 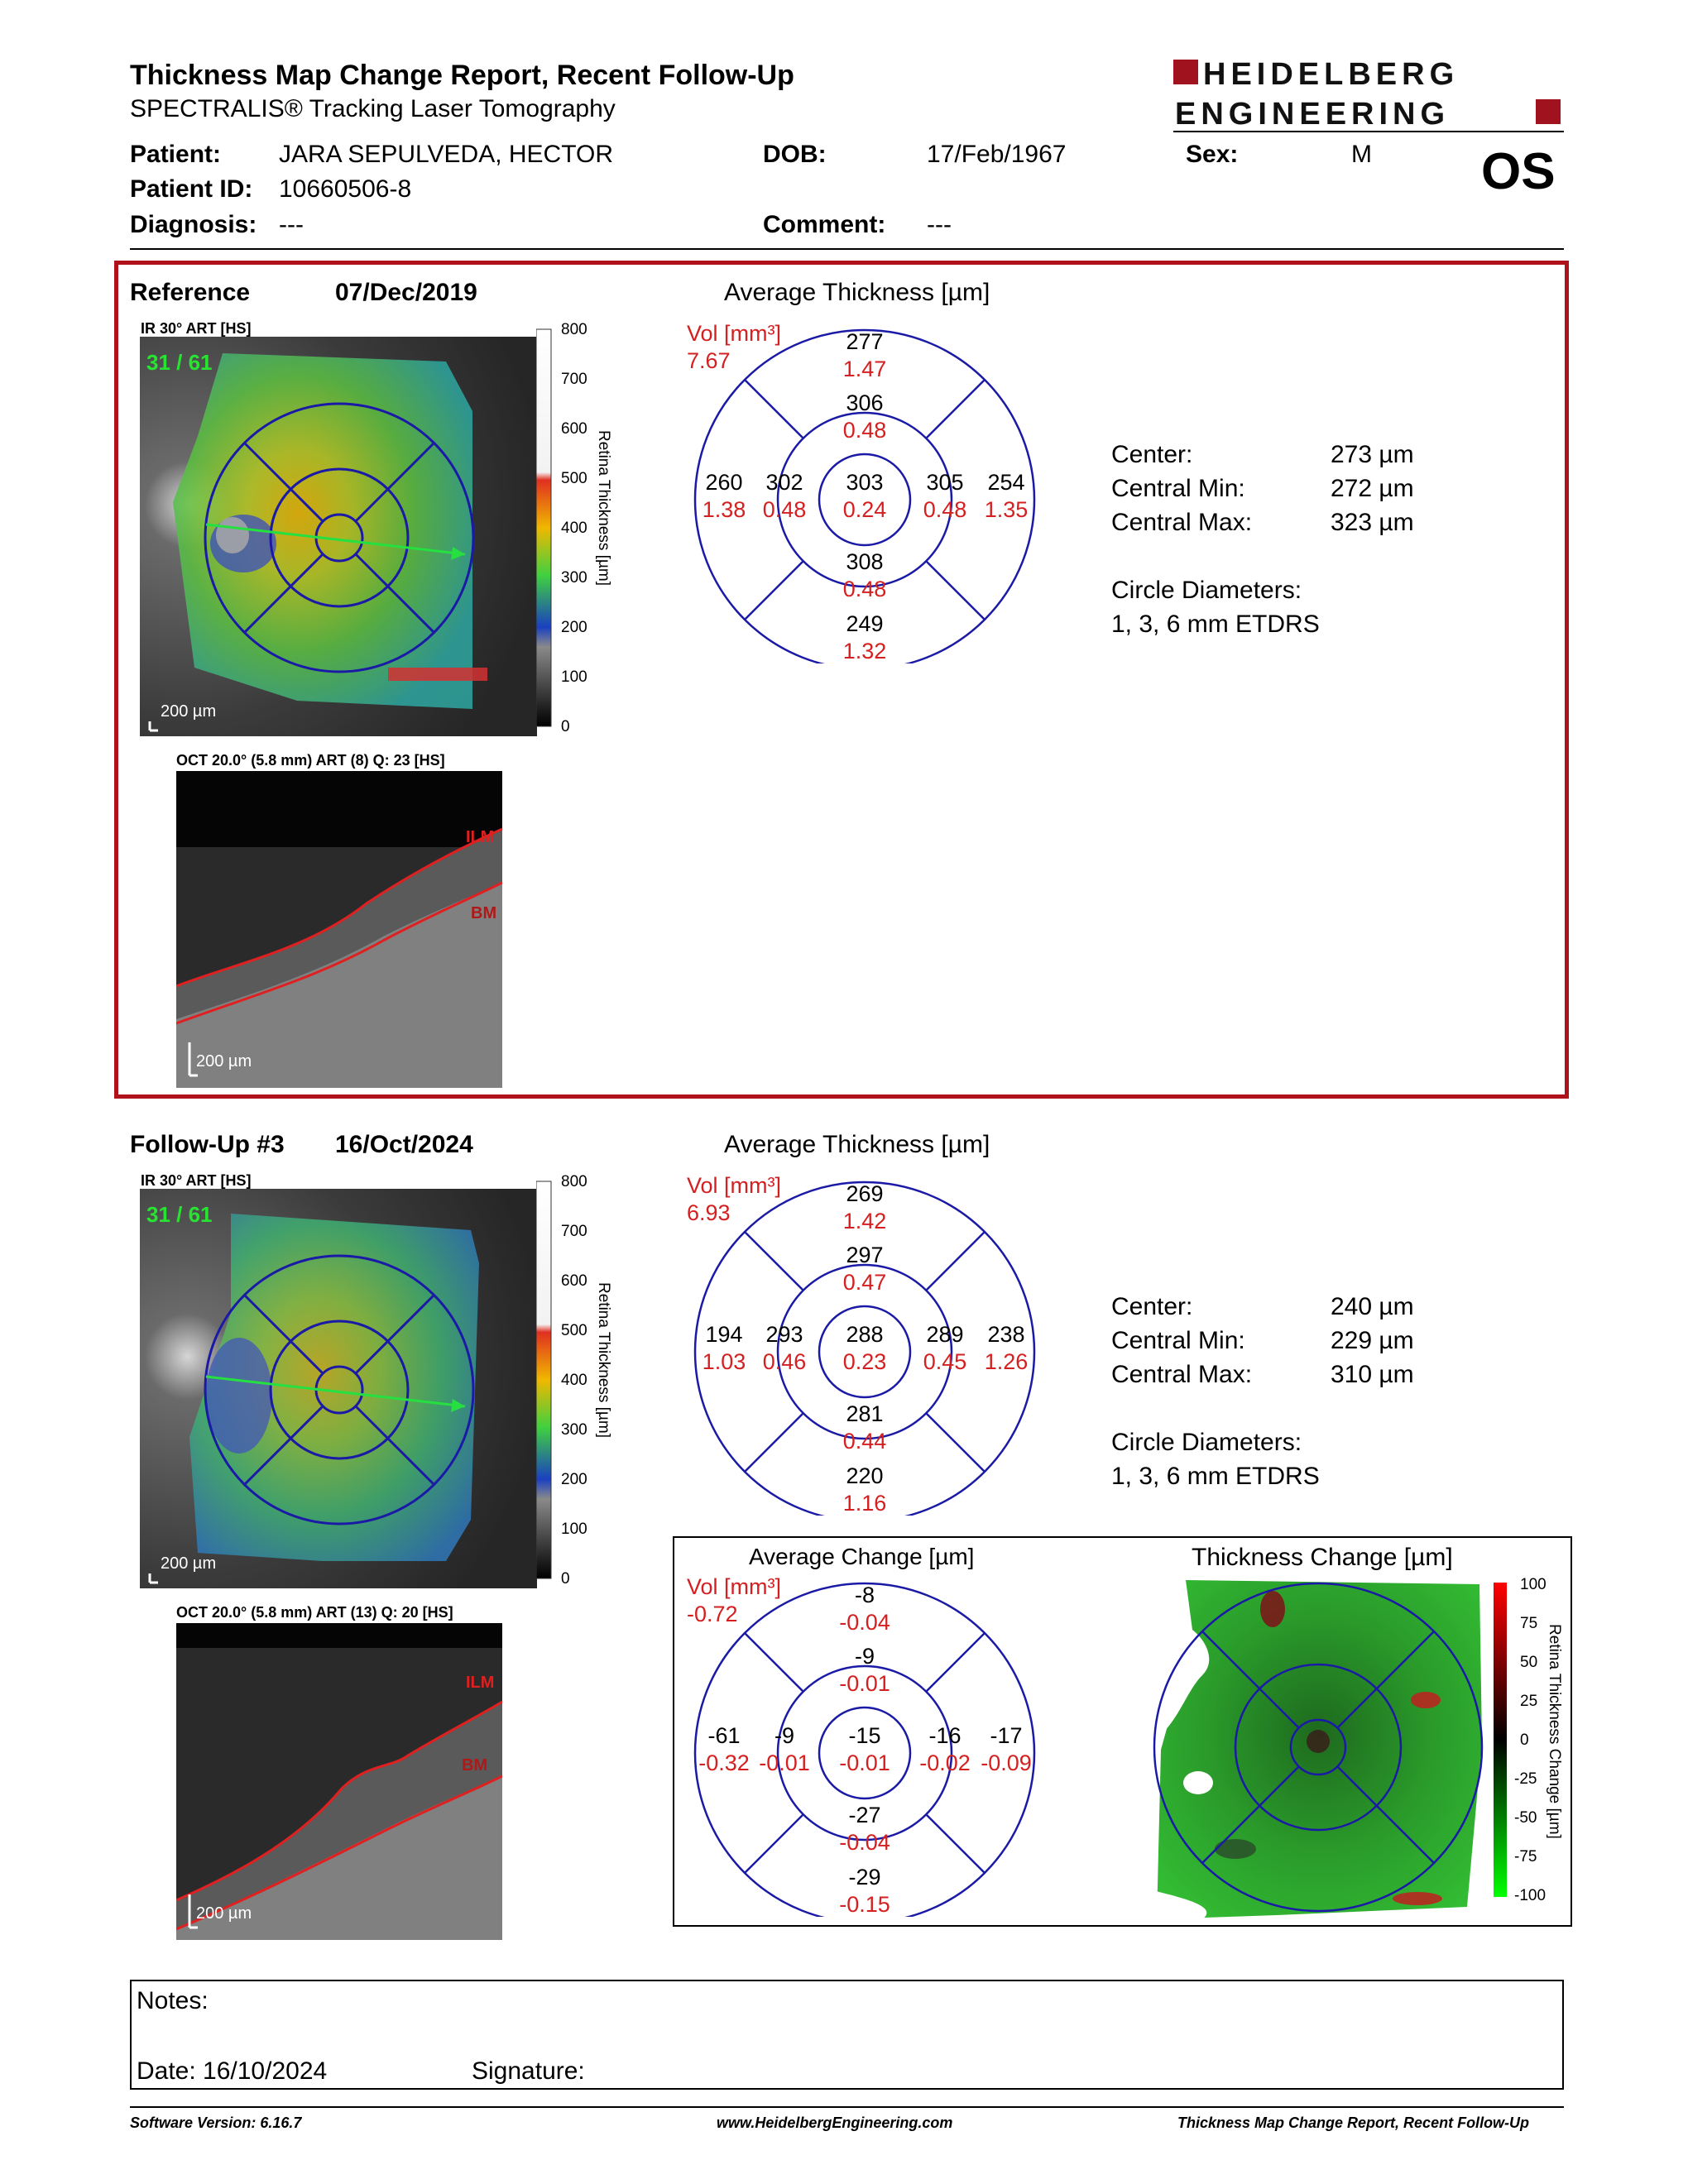 I want to click on svg-text: 400, so click(x=574, y=1380).